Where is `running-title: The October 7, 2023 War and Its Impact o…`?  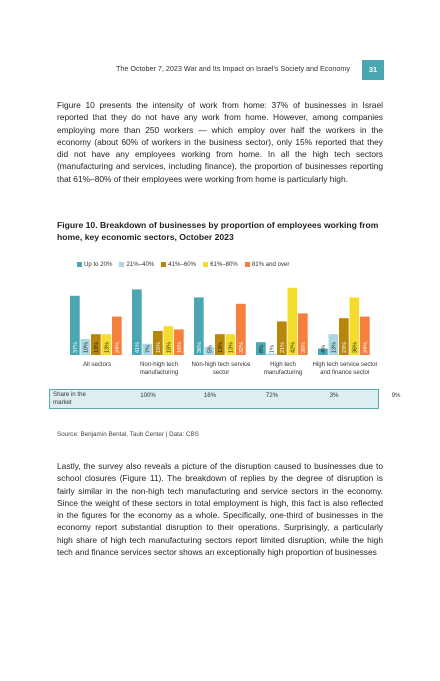 running-title: The October 7, 2023 War and Its Impact o… is located at coordinates (232, 68).